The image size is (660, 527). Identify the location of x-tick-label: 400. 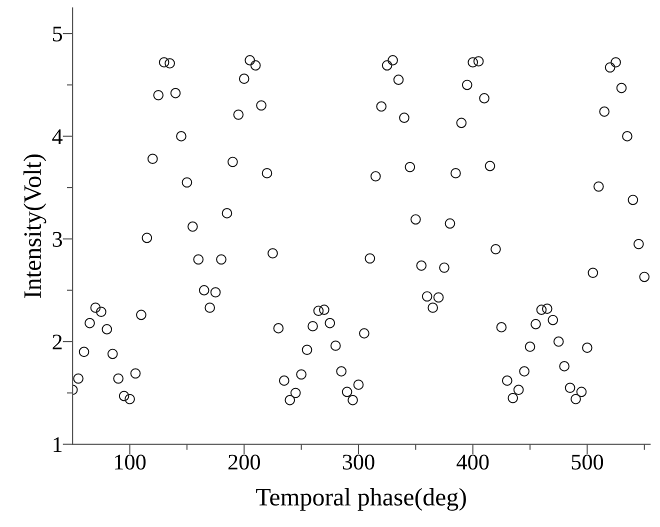
(472, 462).